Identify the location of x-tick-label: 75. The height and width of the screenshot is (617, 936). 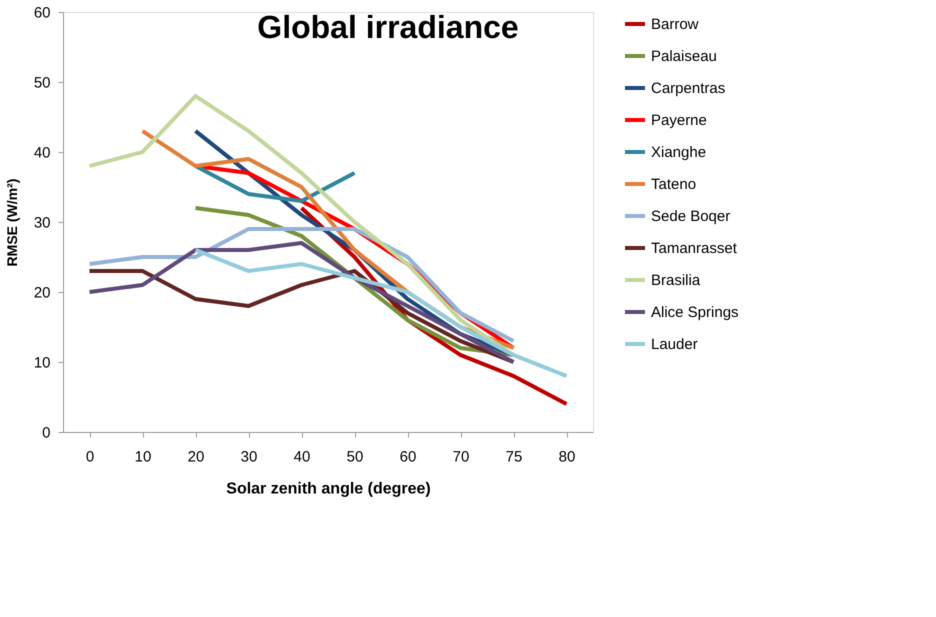
(514, 457).